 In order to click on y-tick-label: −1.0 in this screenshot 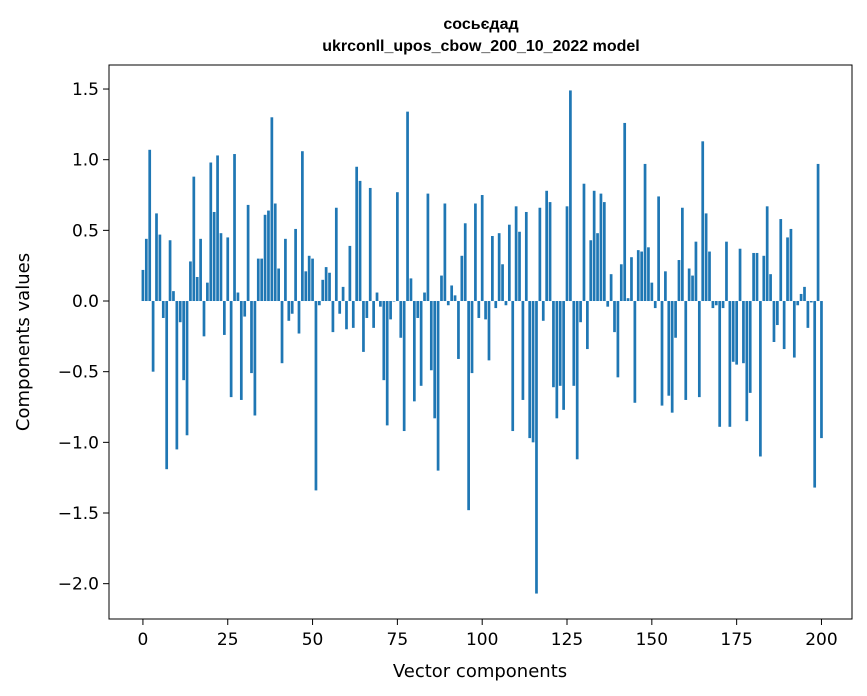, I will do `click(78, 443)`.